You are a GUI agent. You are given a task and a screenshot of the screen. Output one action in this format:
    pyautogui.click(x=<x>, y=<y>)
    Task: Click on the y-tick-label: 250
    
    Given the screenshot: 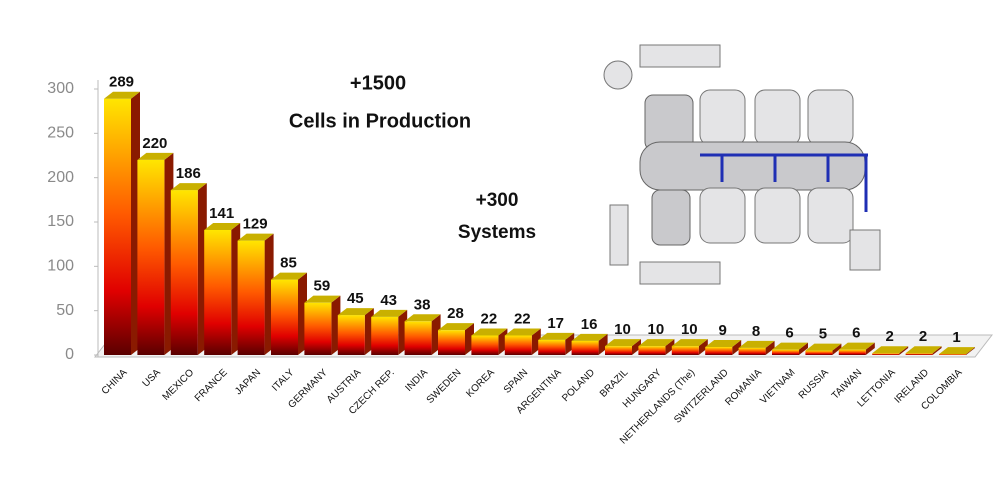 What is the action you would take?
    pyautogui.click(x=60, y=133)
    